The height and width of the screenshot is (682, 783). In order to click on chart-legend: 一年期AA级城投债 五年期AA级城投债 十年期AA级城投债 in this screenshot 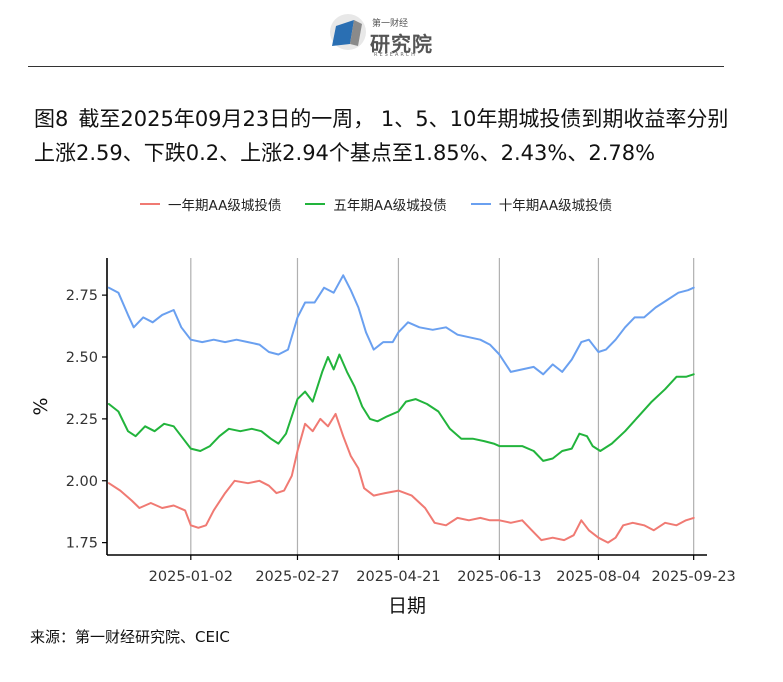, I will do `click(388, 204)`.